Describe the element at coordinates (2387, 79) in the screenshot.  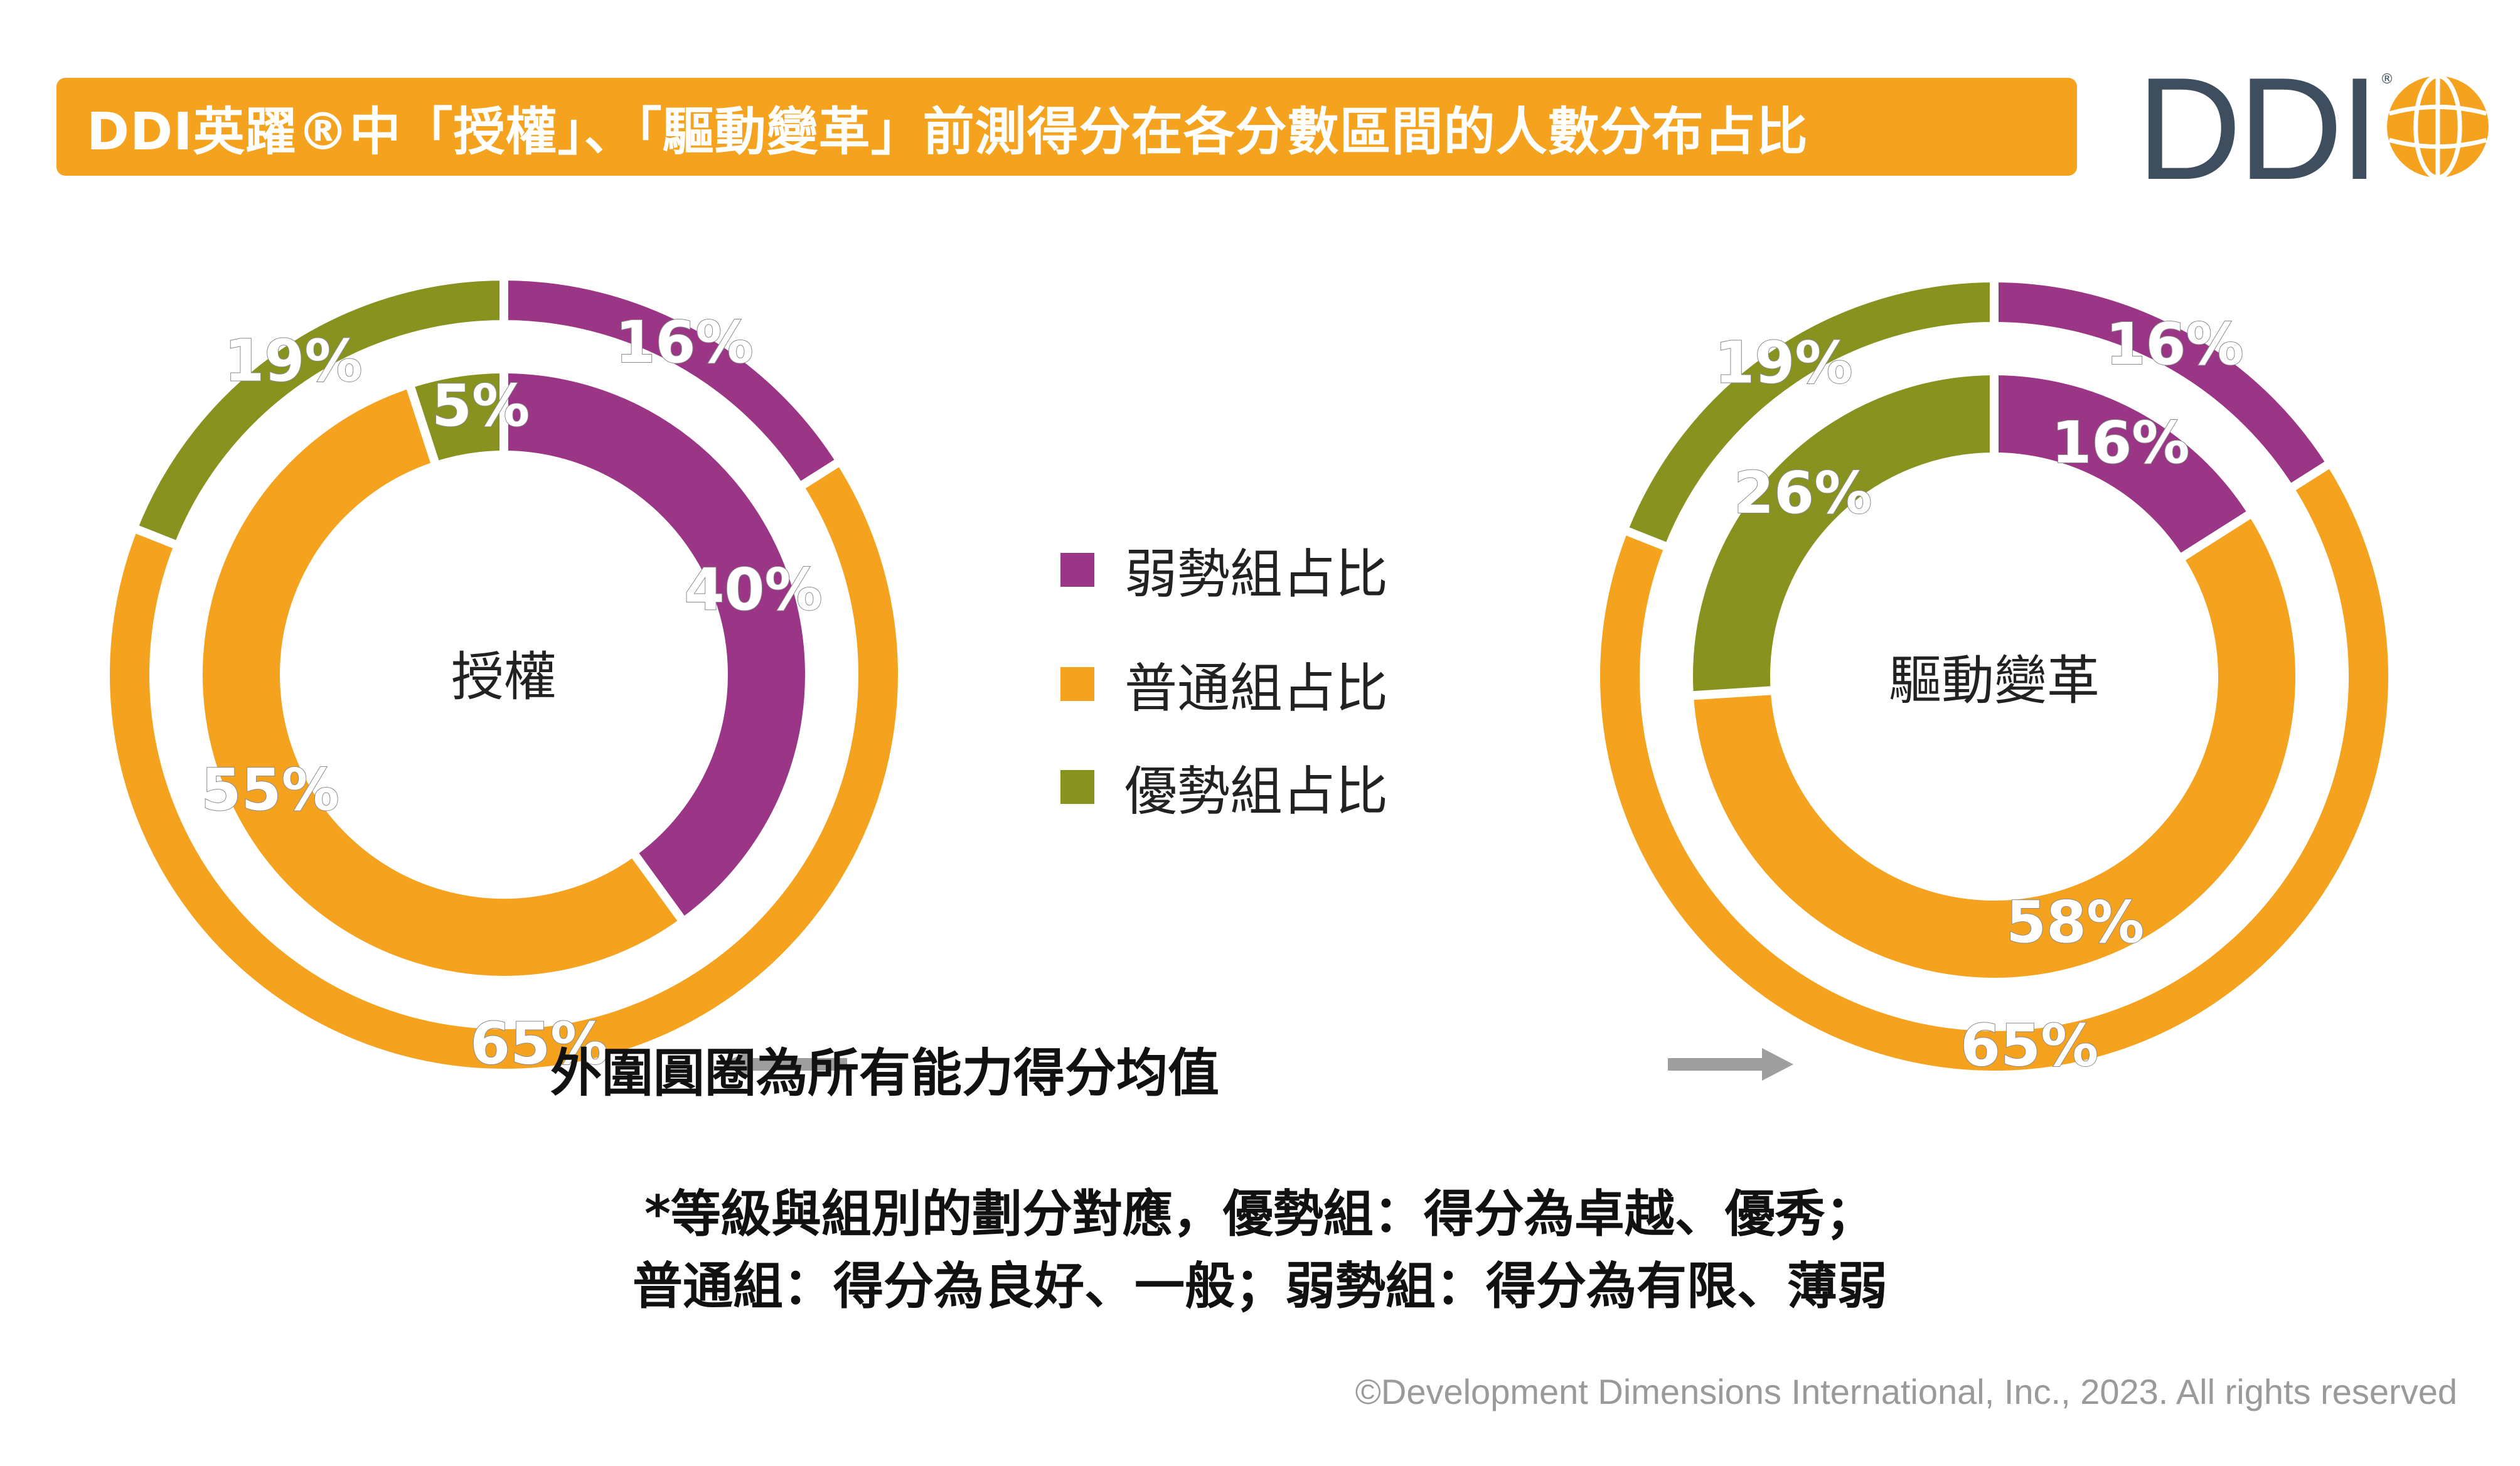
I see `logo-registered-mark: ®` at that location.